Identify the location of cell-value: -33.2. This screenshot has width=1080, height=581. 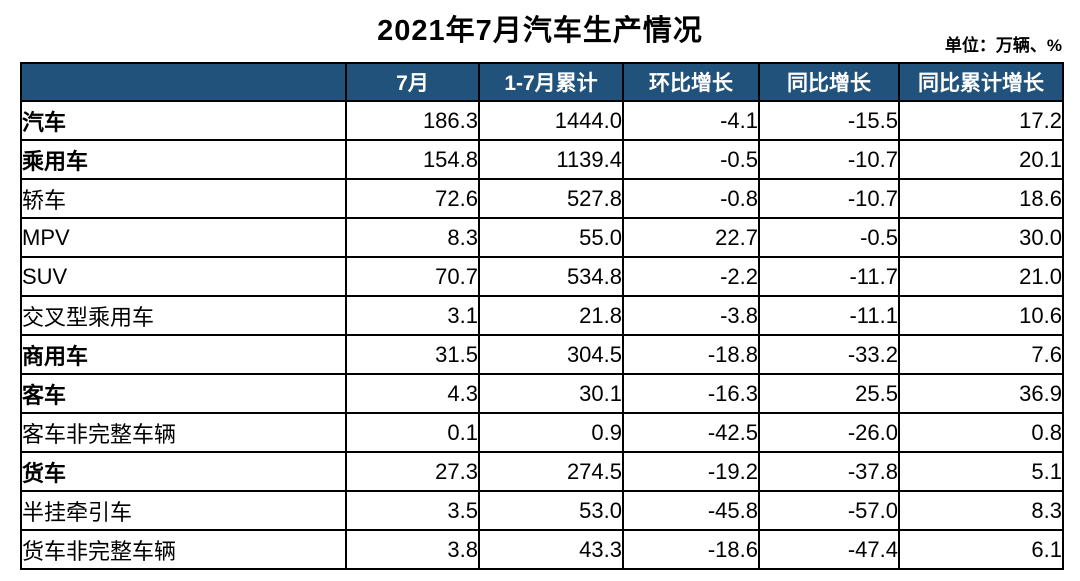
(829, 354).